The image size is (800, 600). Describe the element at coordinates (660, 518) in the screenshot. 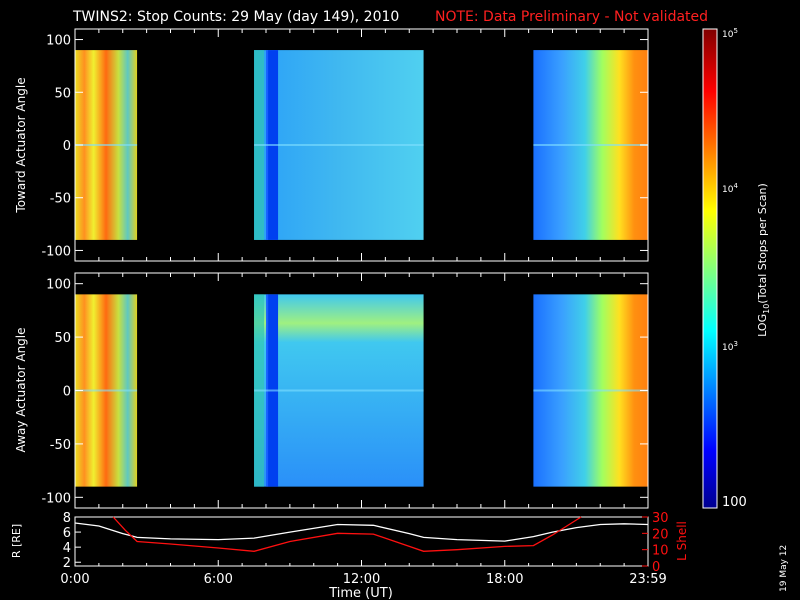

I see `orbit-rtick-label-0: 30` at that location.